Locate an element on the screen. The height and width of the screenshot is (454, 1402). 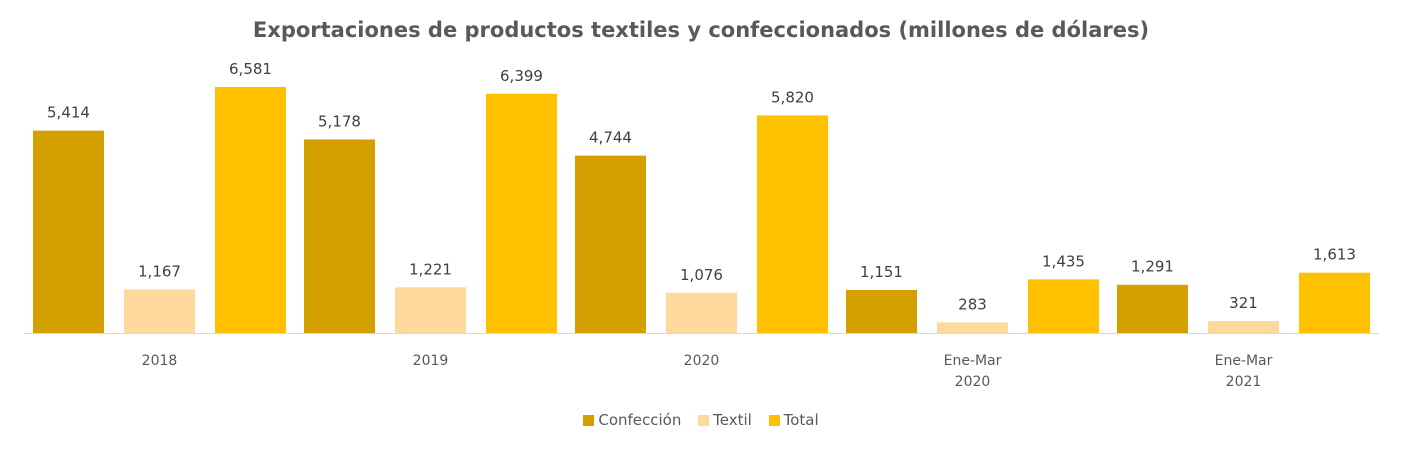
legend-item-textil: Textil is located at coordinates (725, 420).